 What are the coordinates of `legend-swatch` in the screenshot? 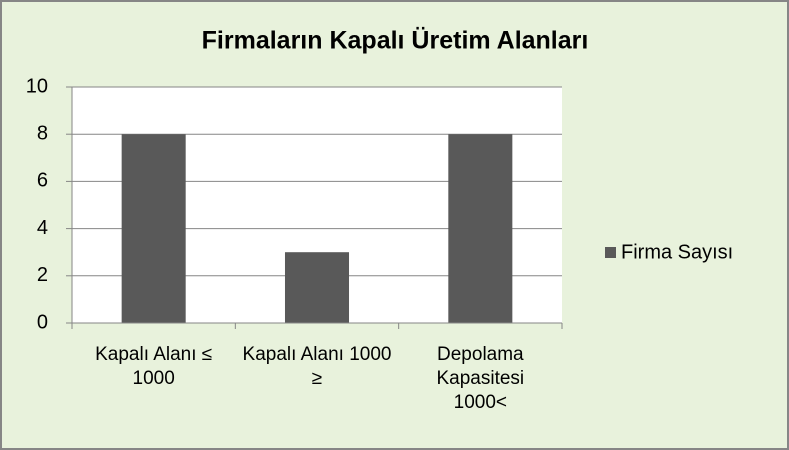 It's located at (610, 252).